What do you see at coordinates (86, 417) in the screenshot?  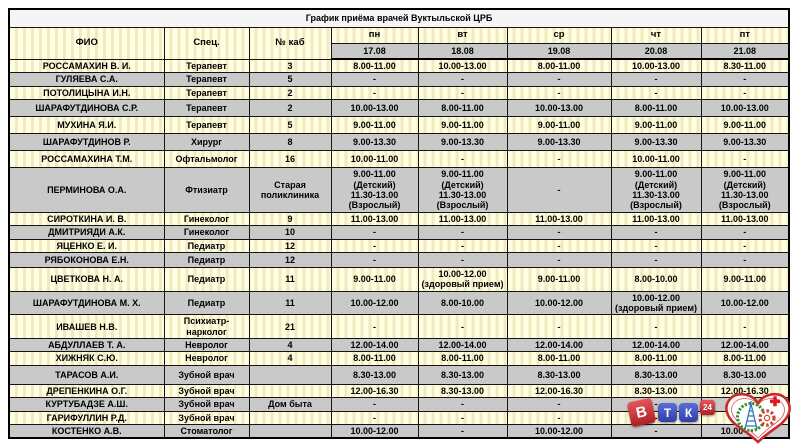 I see `fio-cell: ГАРИФУЛЛИН Р.Д.` at bounding box center [86, 417].